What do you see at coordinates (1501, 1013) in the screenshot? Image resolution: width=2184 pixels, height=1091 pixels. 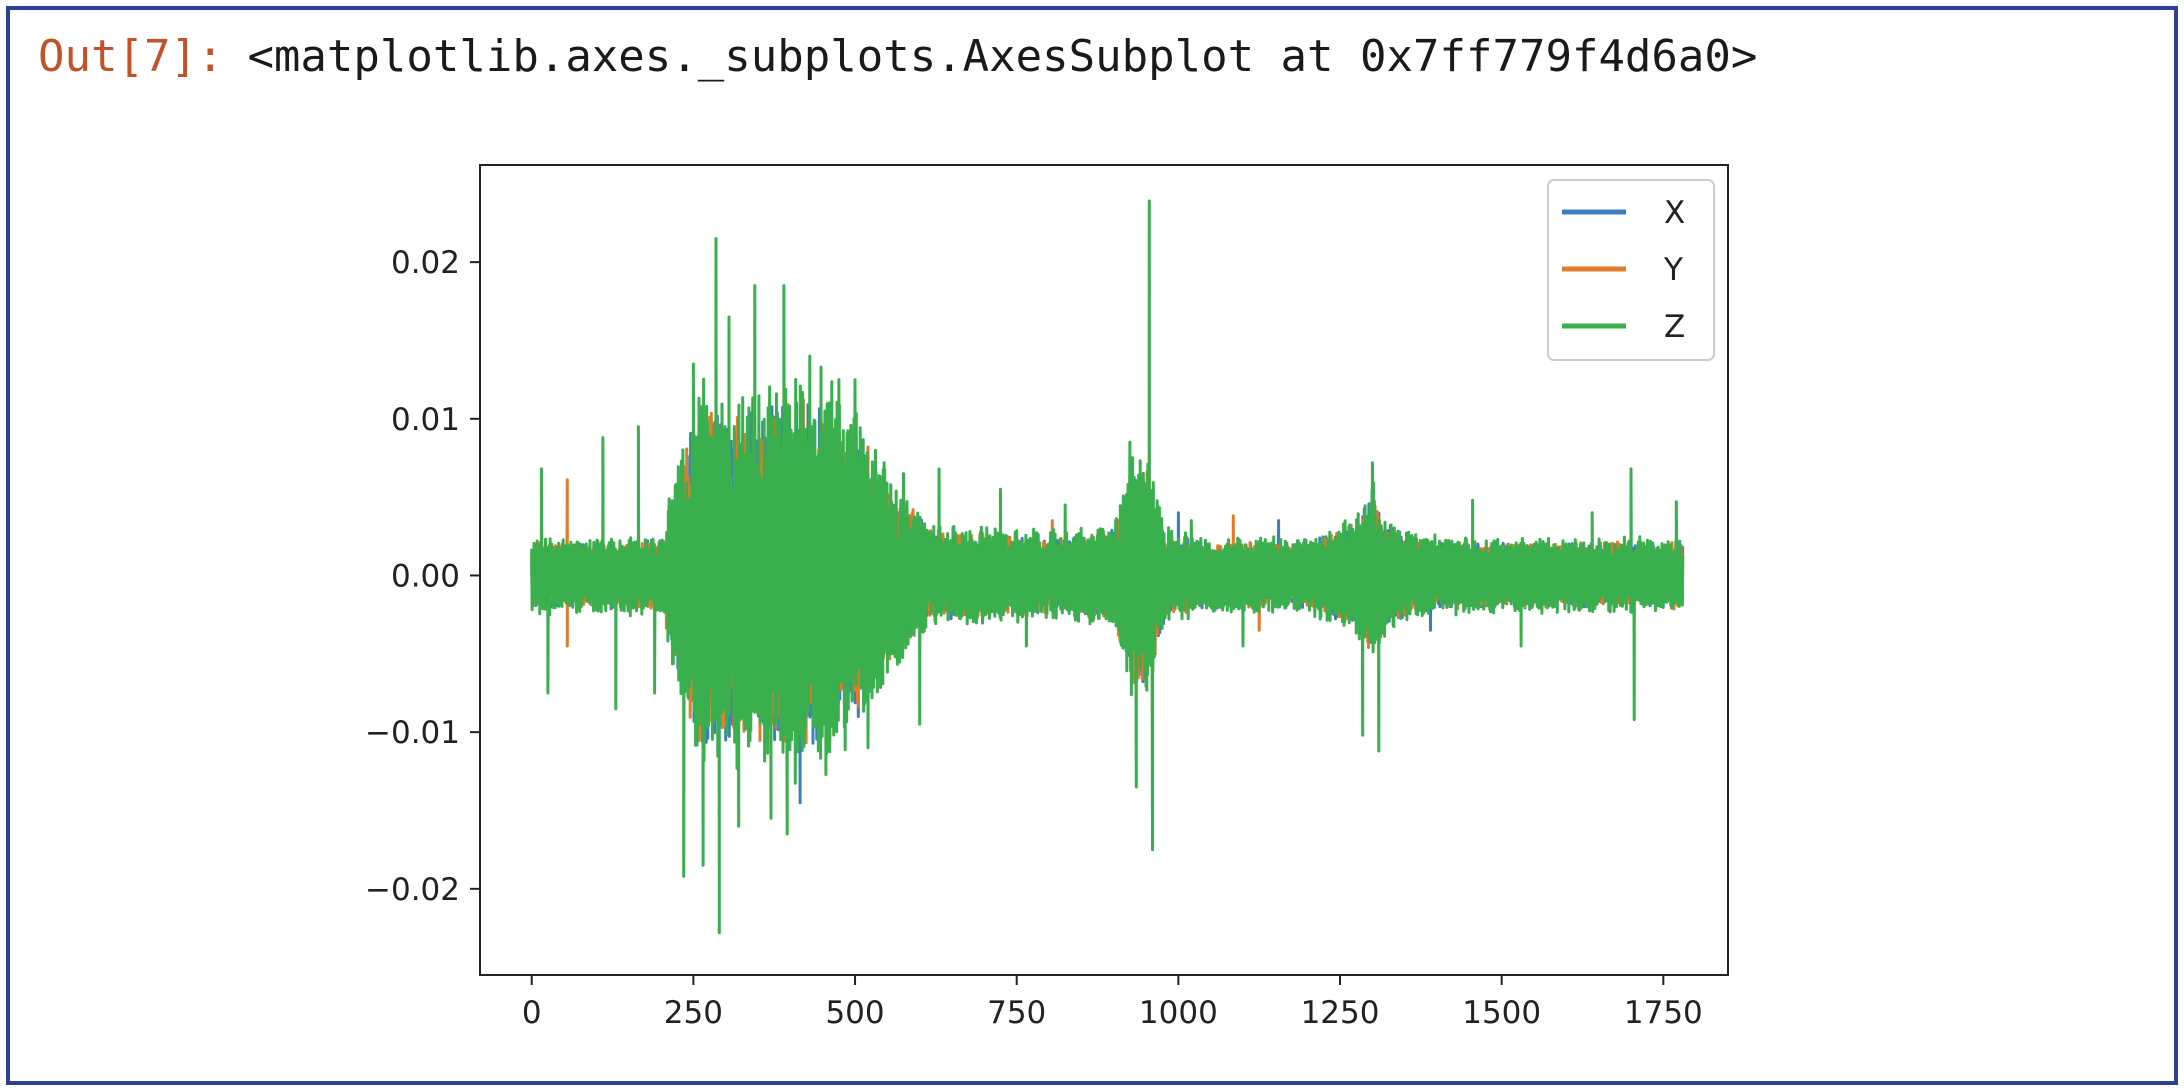 I see `x-tick-label: 1500` at bounding box center [1501, 1013].